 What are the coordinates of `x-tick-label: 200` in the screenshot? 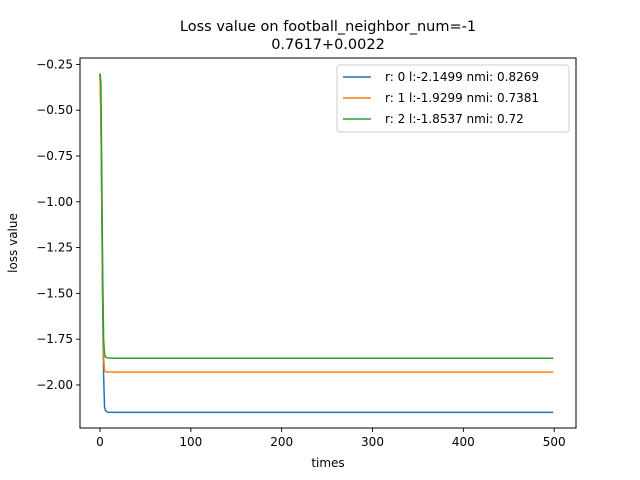 It's located at (281, 442).